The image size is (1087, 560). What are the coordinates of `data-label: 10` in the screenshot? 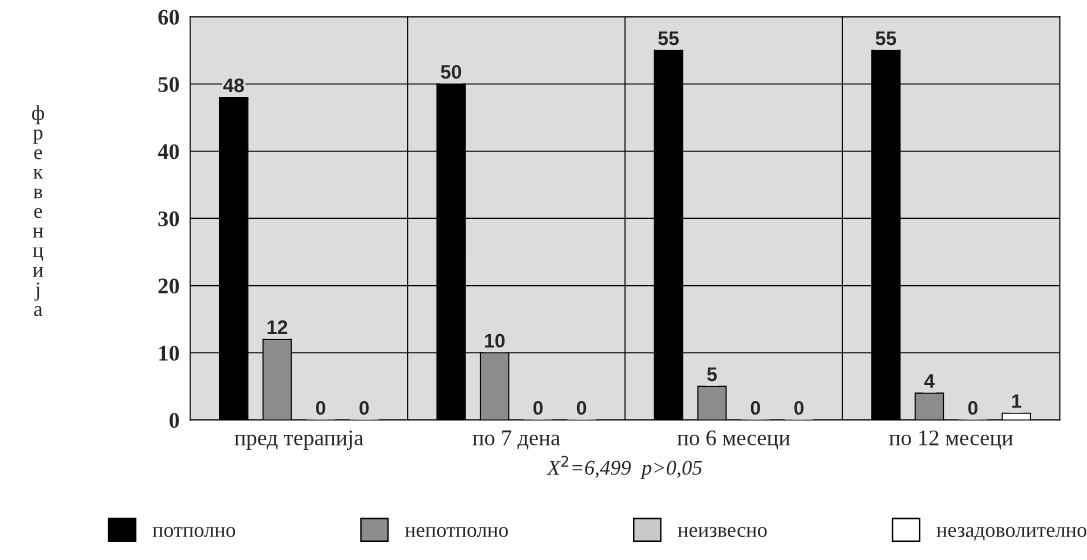 It's located at (495, 340).